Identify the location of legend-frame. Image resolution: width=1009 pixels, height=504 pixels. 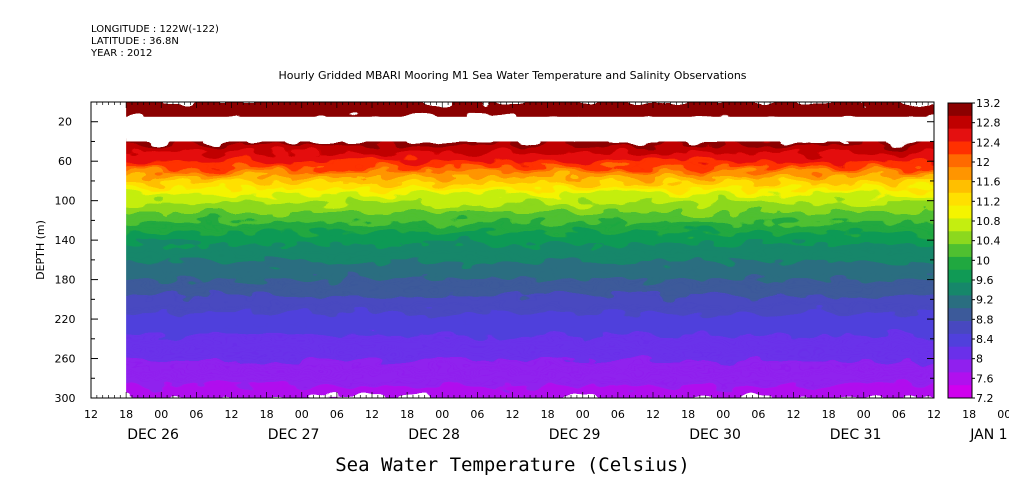
(960, 250).